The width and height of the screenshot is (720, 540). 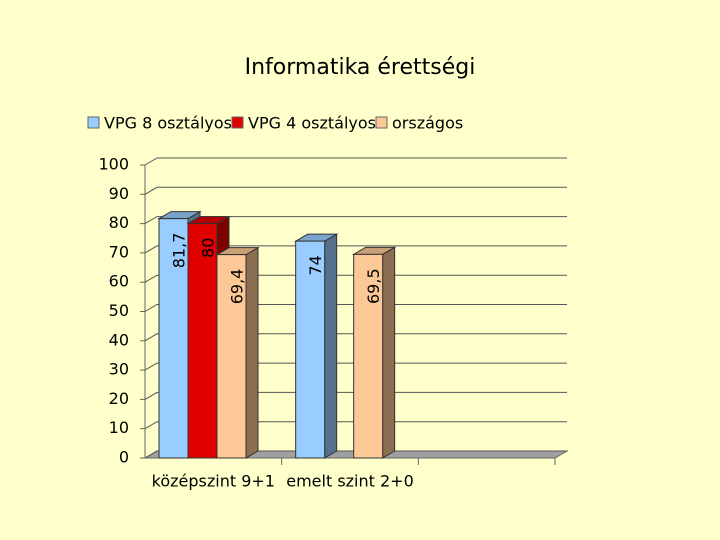 What do you see at coordinates (119, 398) in the screenshot?
I see `y-tick-label: 20` at bounding box center [119, 398].